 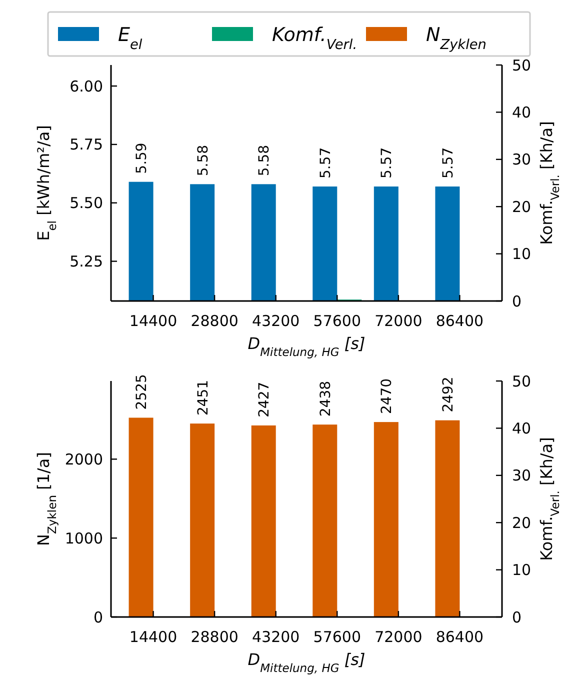 I want to click on data-label: 2438, so click(x=326, y=398).